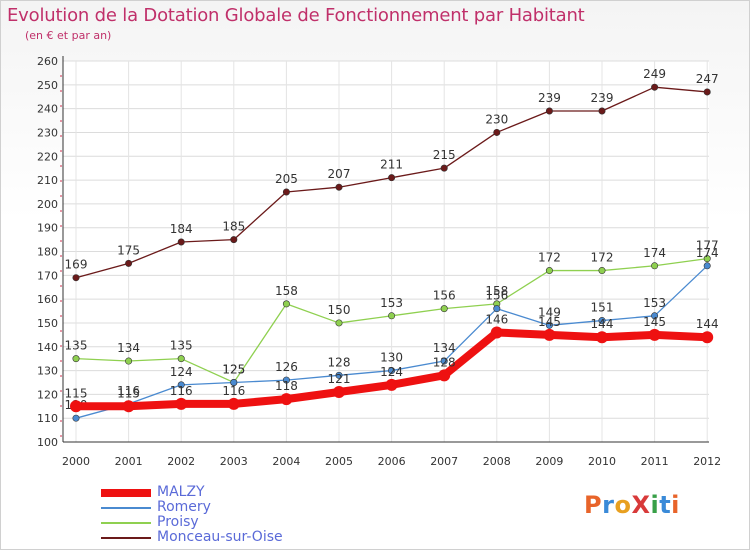 The width and height of the screenshot is (750, 550). I want to click on data-label: 146, so click(496, 319).